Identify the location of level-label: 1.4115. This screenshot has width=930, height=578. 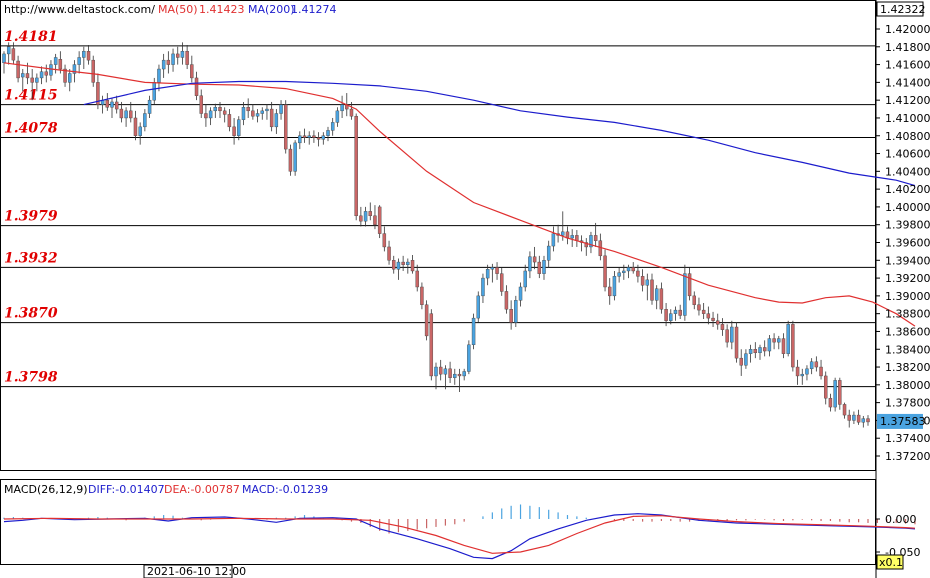
(31, 96).